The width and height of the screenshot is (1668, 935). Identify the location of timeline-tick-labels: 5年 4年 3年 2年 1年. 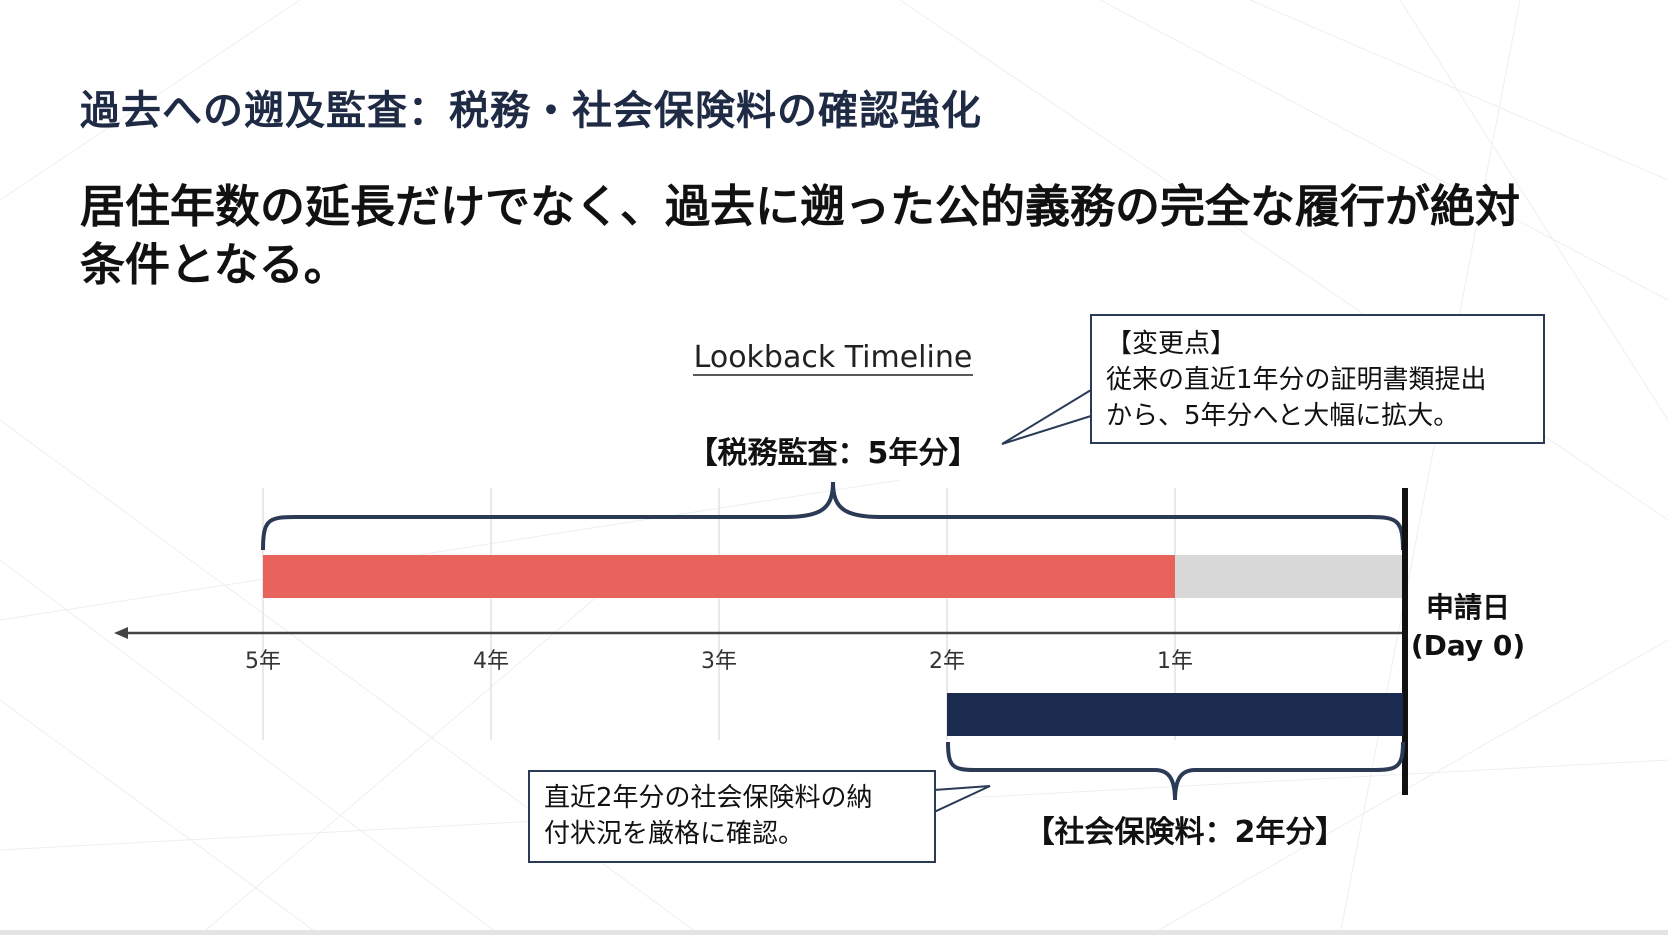
(719, 661).